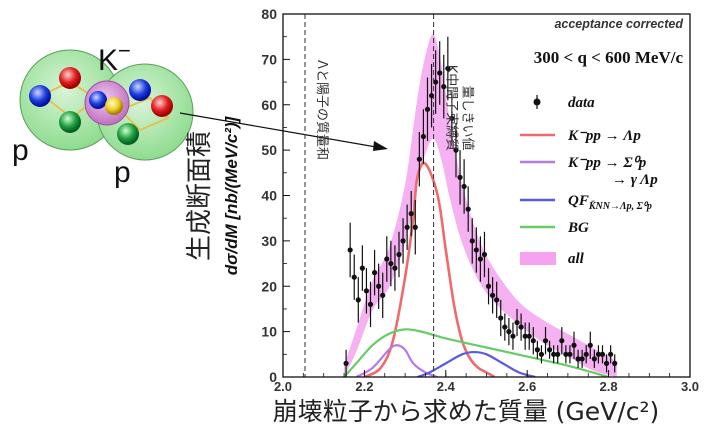 This screenshot has width=711, height=429. What do you see at coordinates (581, 103) in the screenshot?
I see `legend-data-label: data` at bounding box center [581, 103].